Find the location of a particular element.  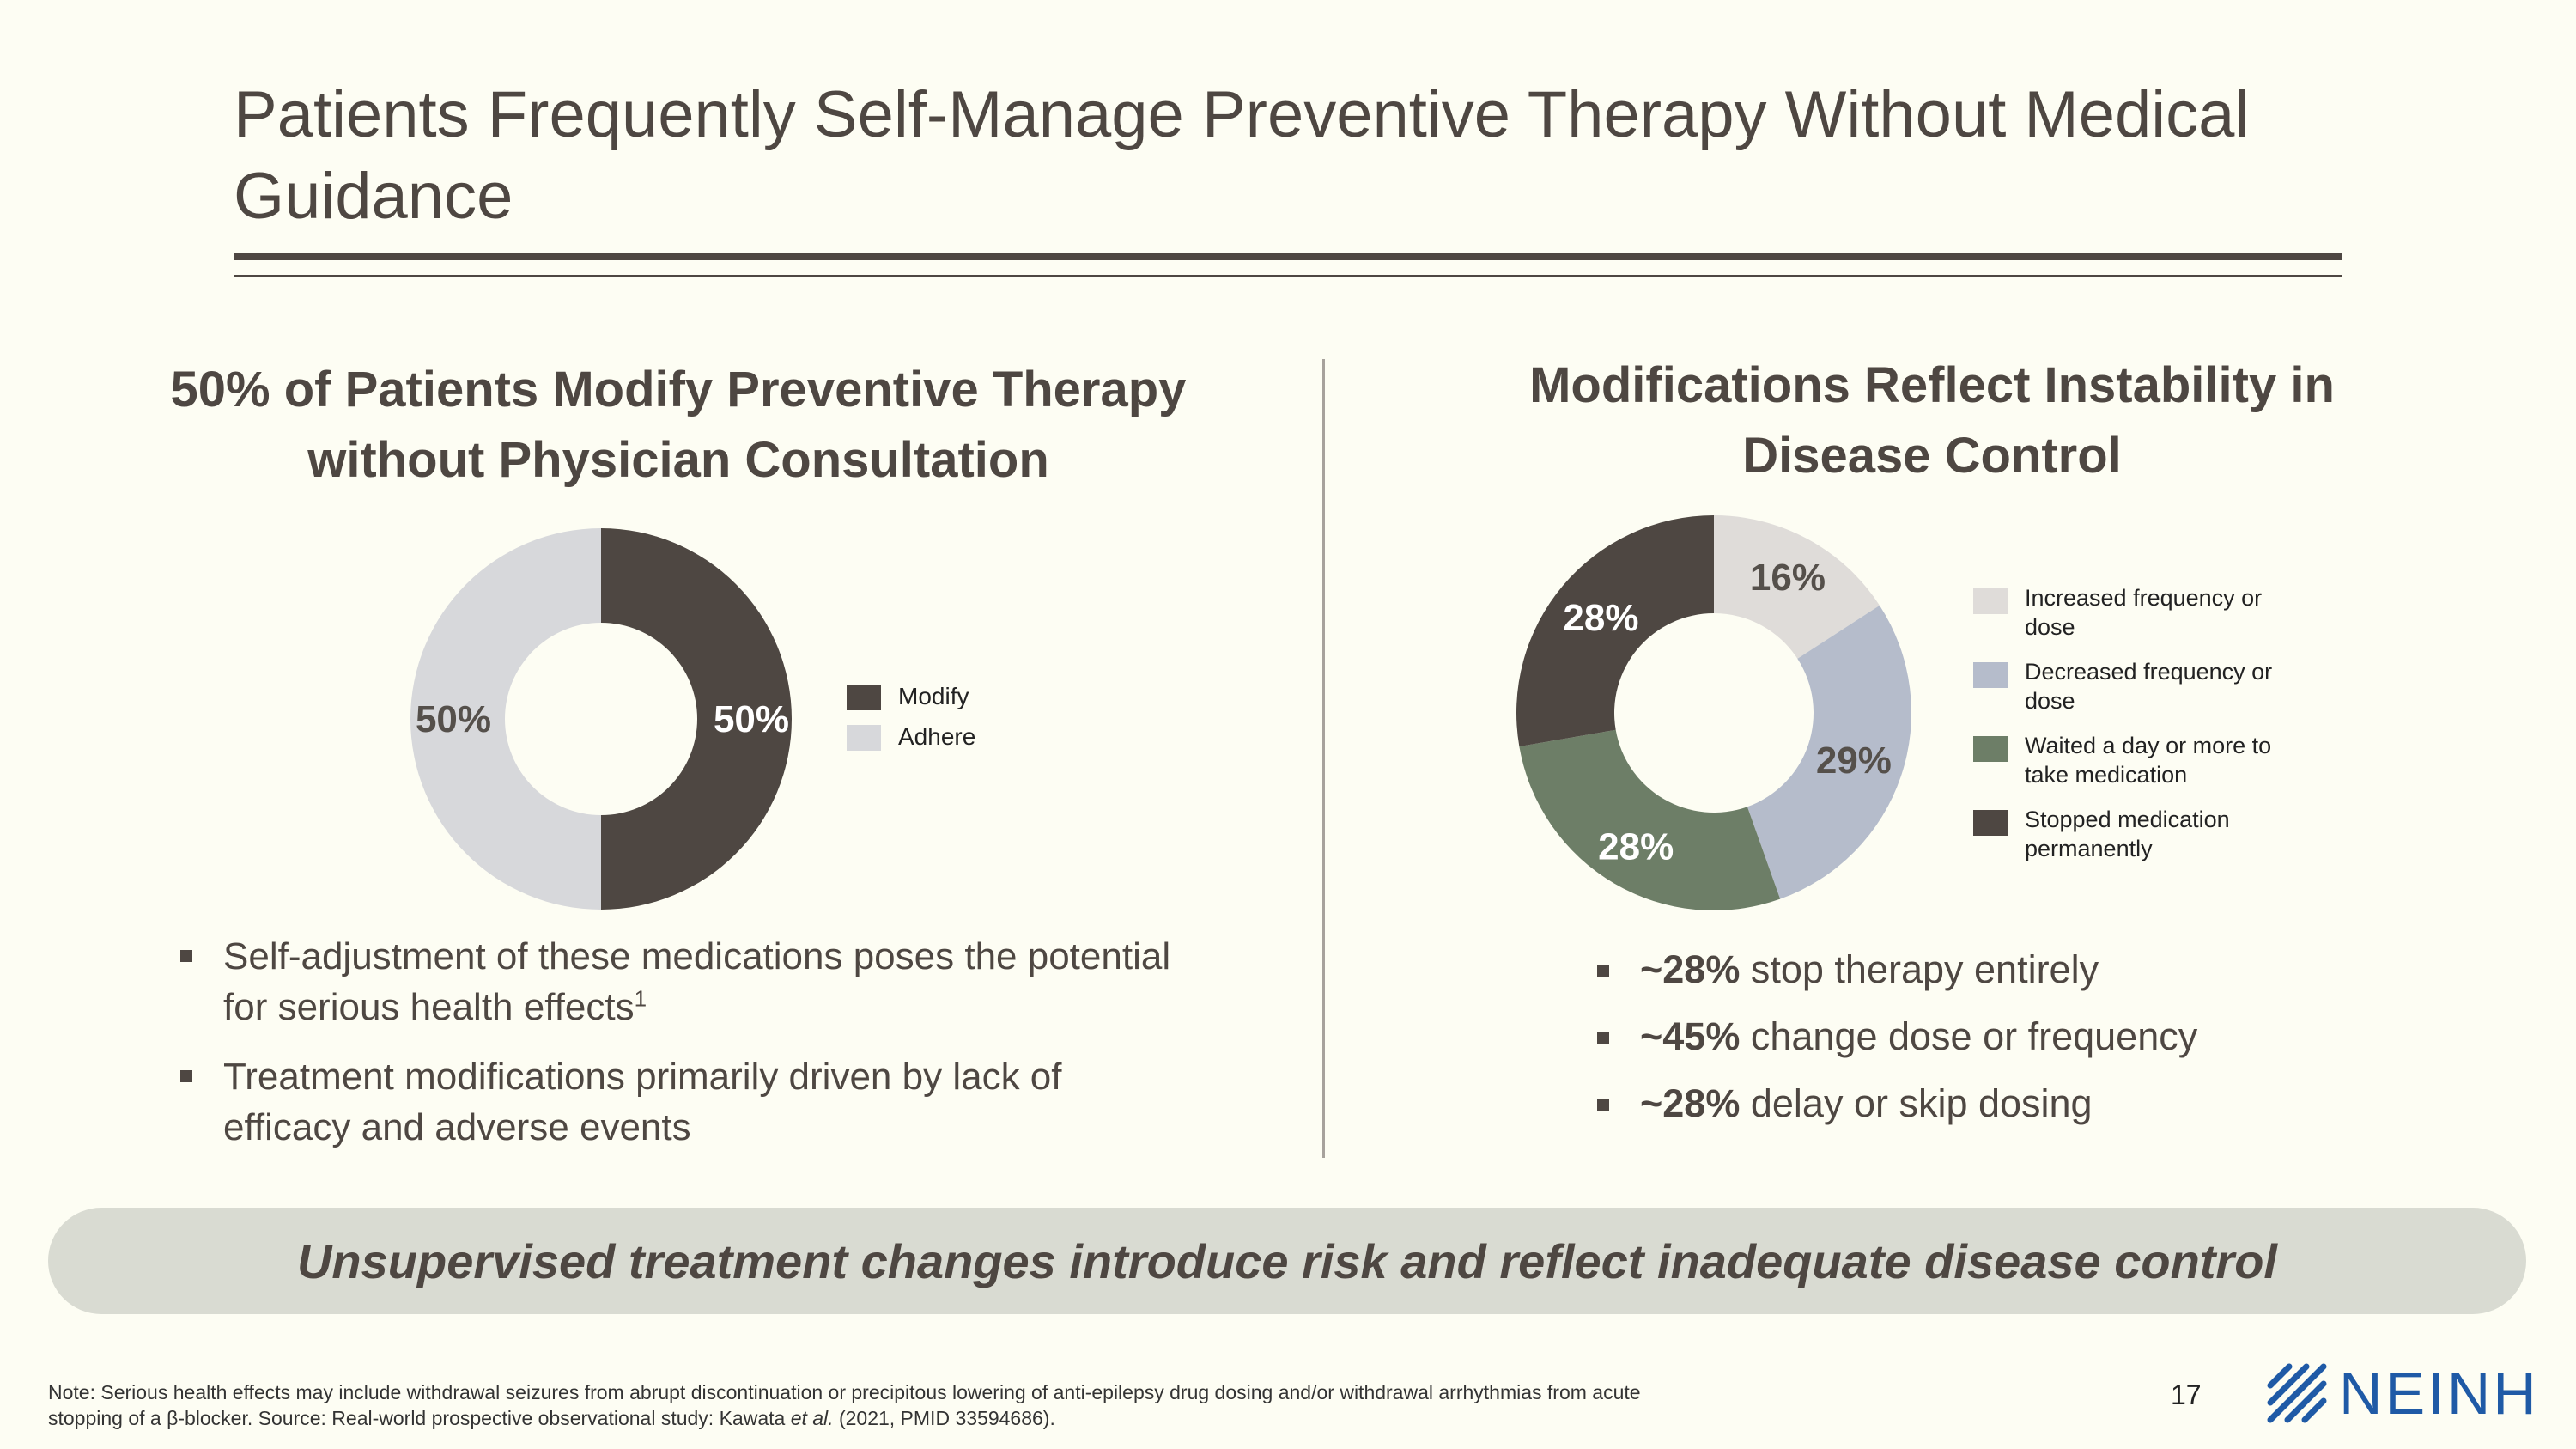

modification-types-donut-chart: 16% 29% 28% 28% is located at coordinates (1714, 712).